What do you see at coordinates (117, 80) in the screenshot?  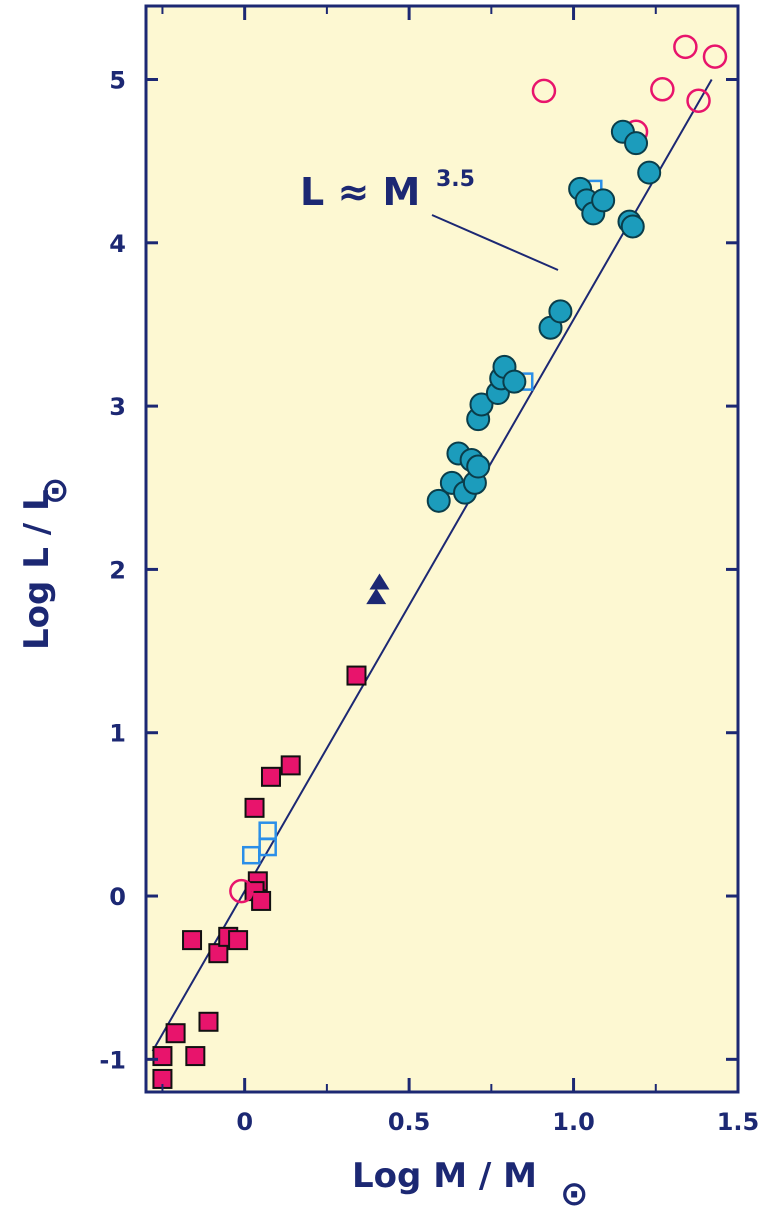 I see `y-tick-label: 5` at bounding box center [117, 80].